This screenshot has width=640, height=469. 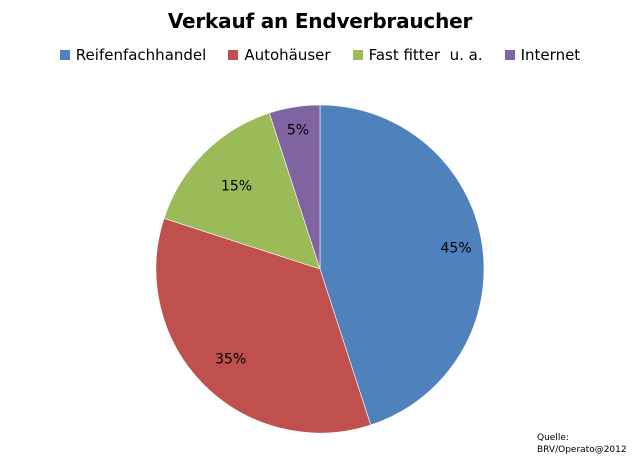 What do you see at coordinates (553, 438) in the screenshot?
I see `source-label: Quelle:` at bounding box center [553, 438].